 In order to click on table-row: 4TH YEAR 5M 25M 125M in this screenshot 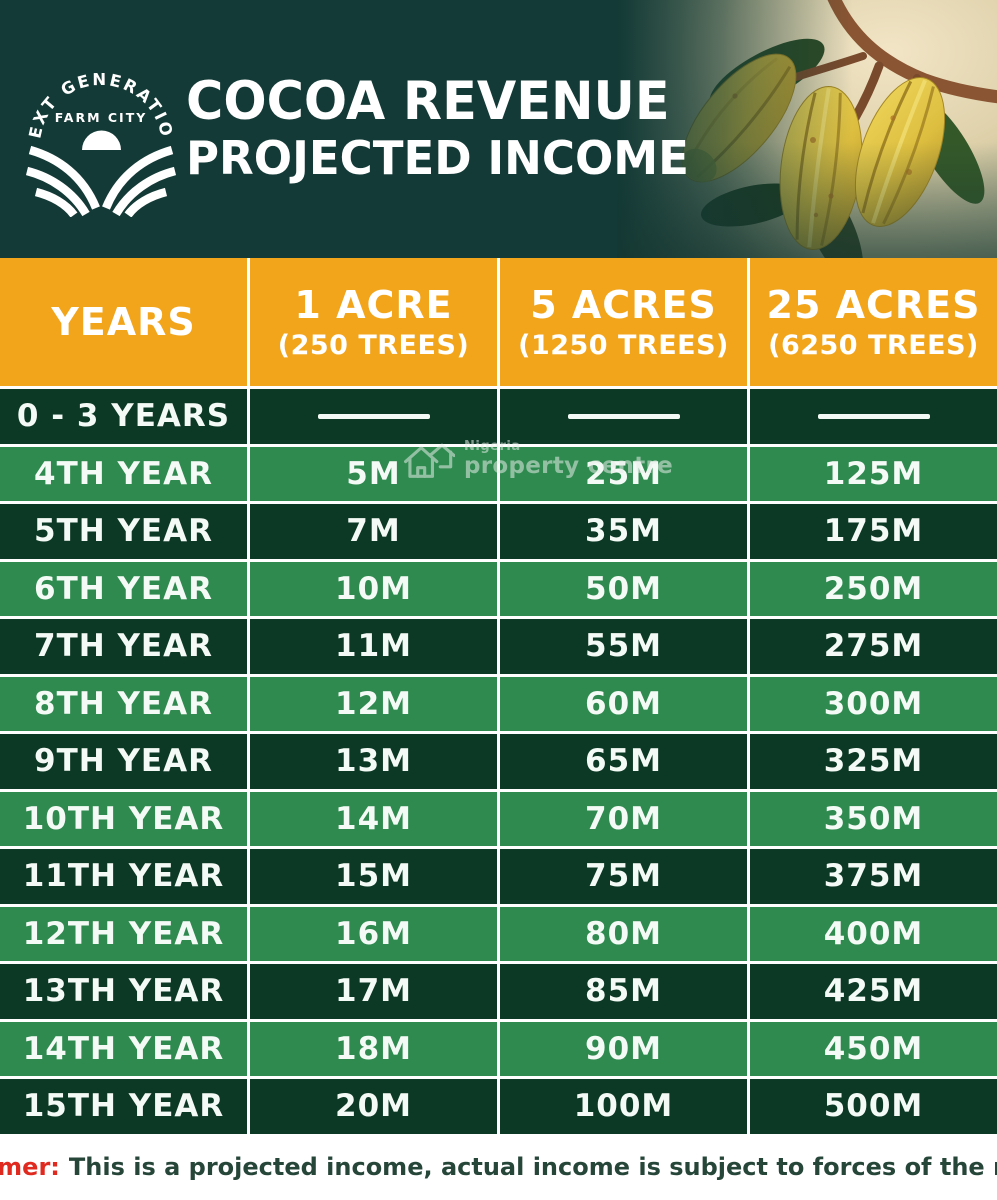, I will do `click(498, 473)`.